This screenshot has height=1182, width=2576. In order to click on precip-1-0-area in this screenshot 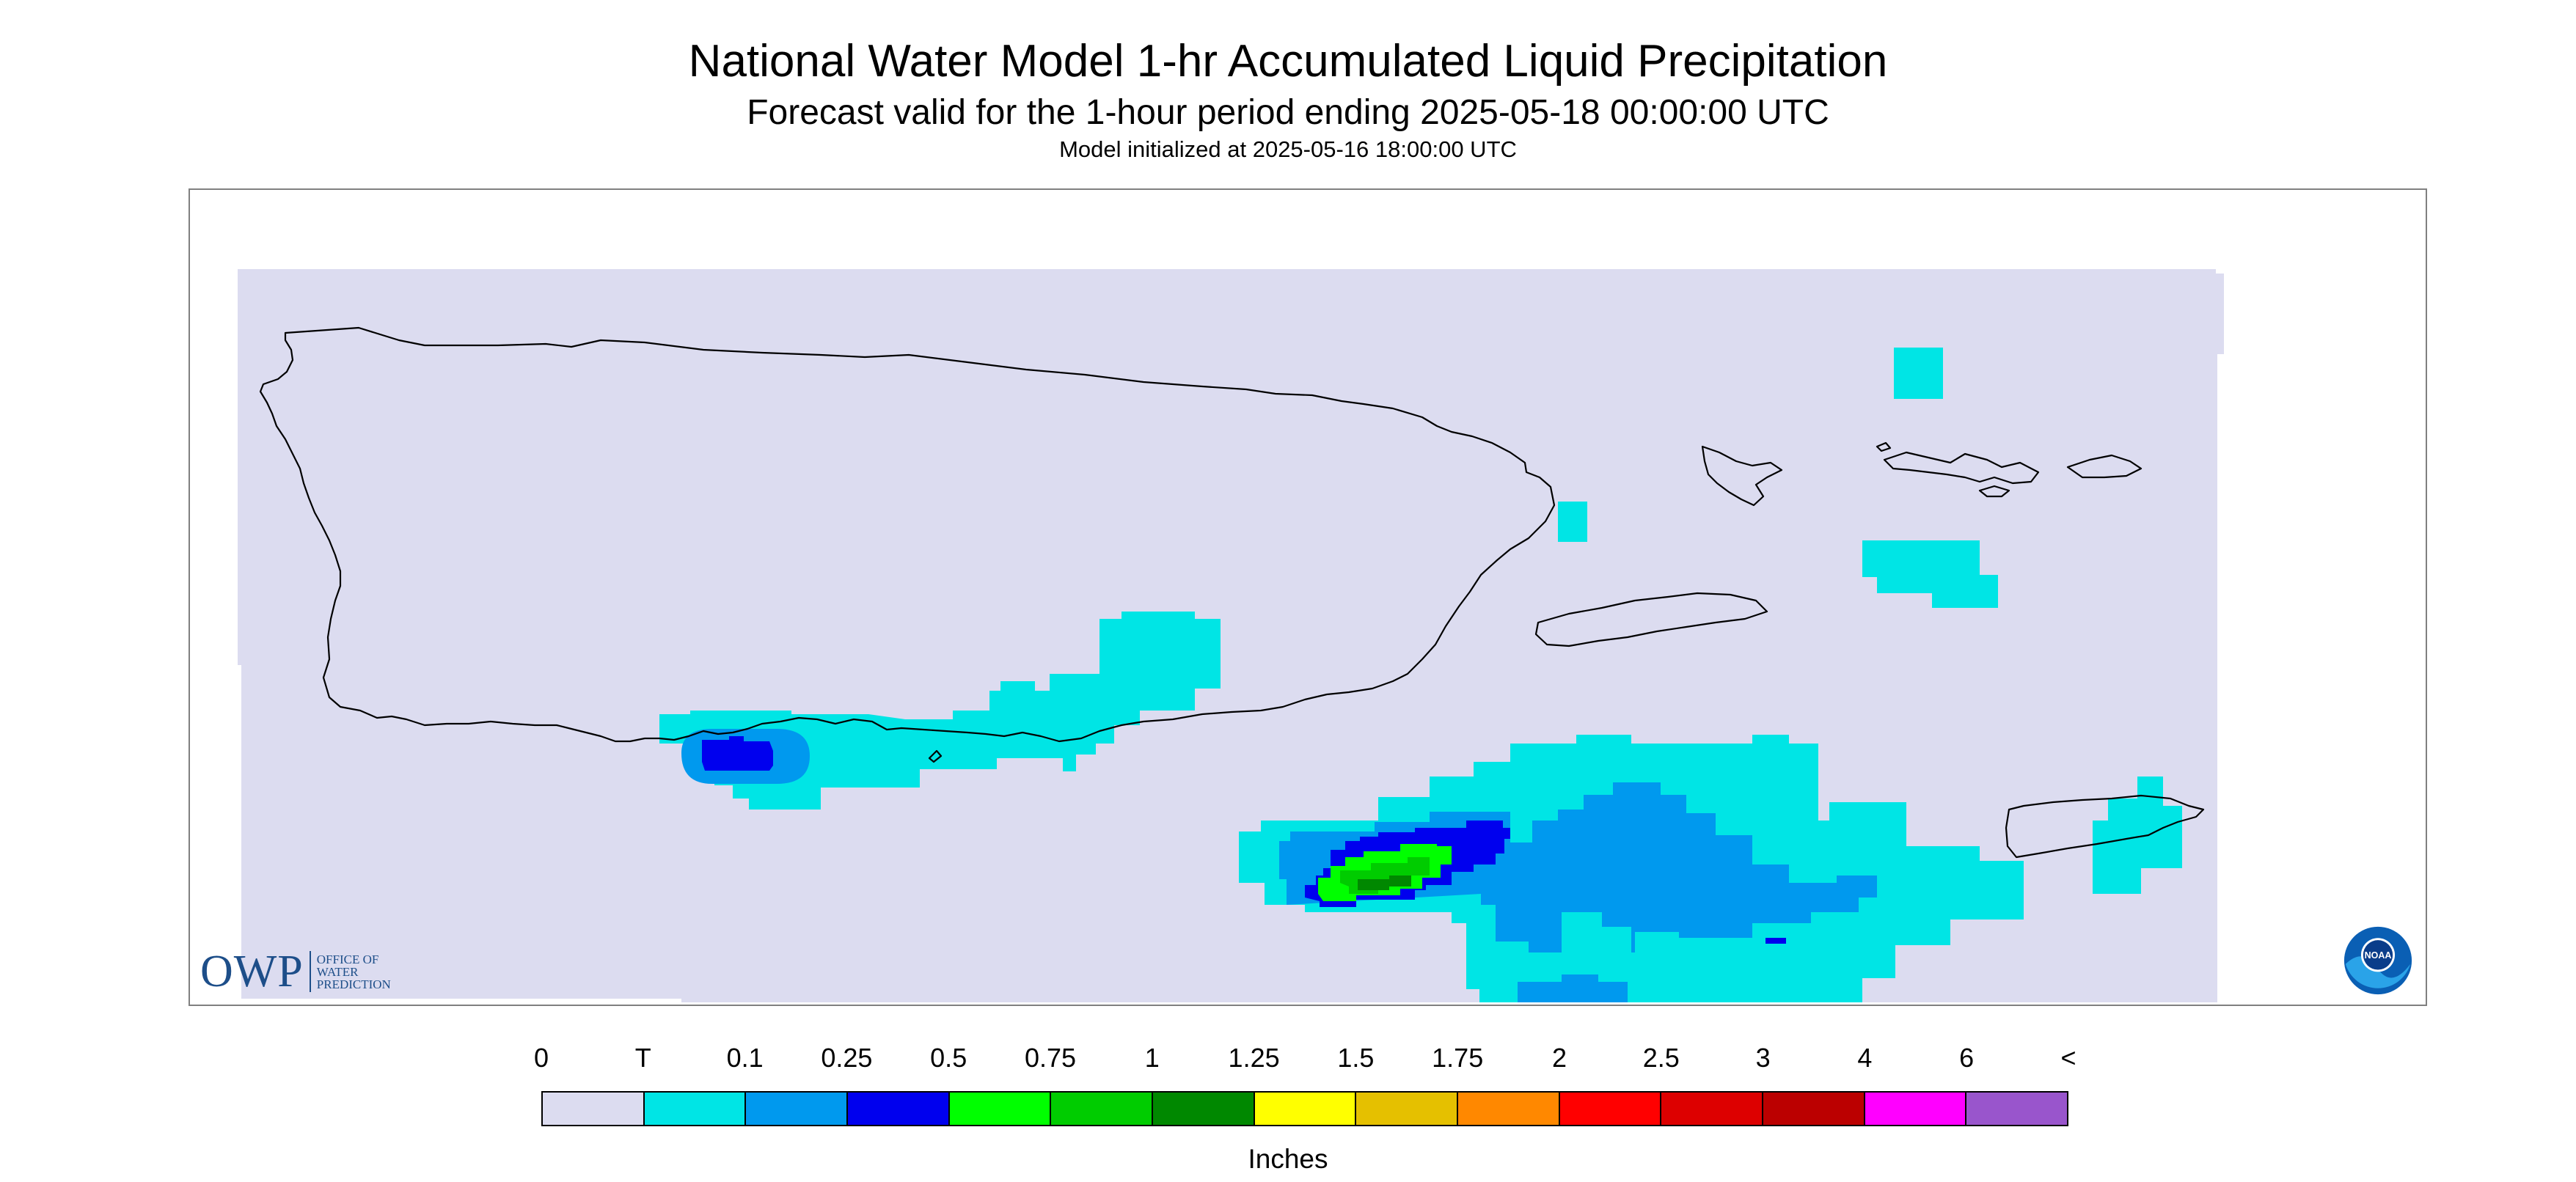, I will do `click(1384, 883)`.